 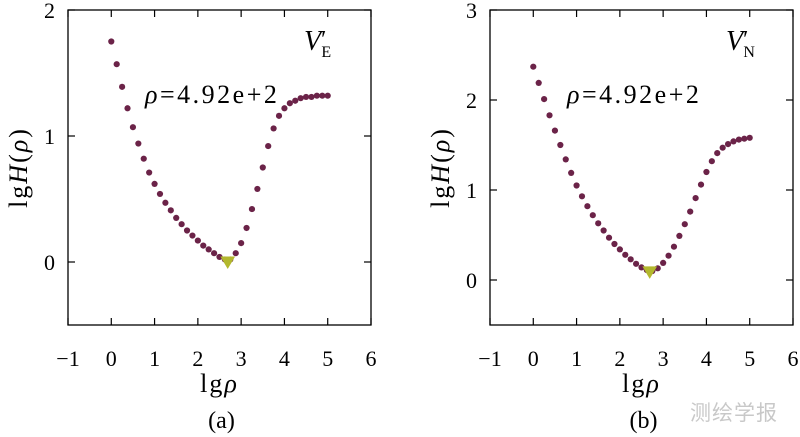 I want to click on component-prime: ′, so click(x=745, y=40).